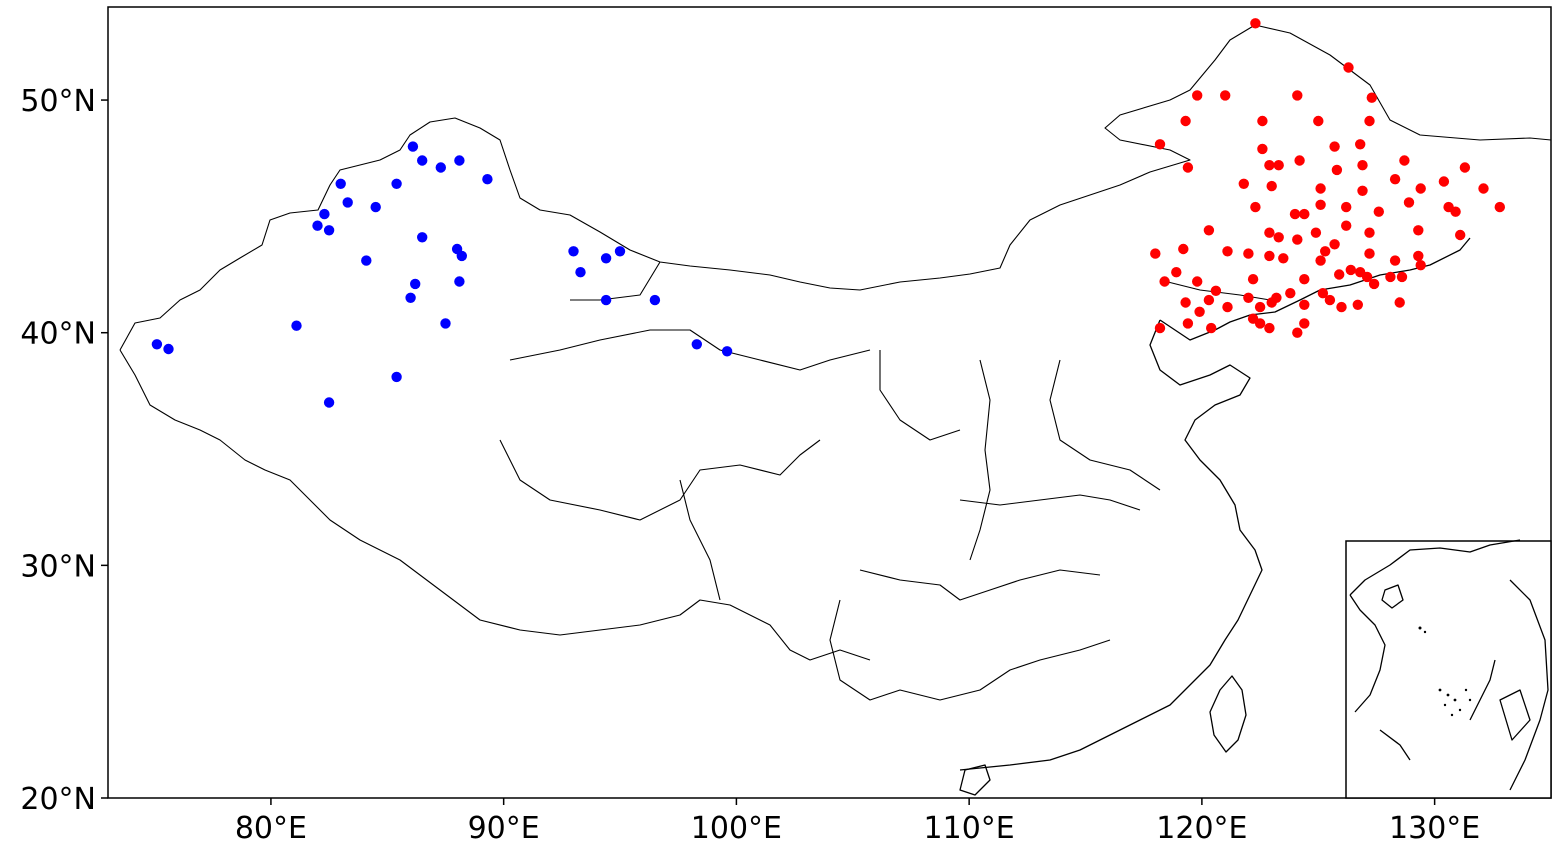 The image size is (1559, 850). What do you see at coordinates (58, 799) in the screenshot?
I see `y-tick-label: 20°N` at bounding box center [58, 799].